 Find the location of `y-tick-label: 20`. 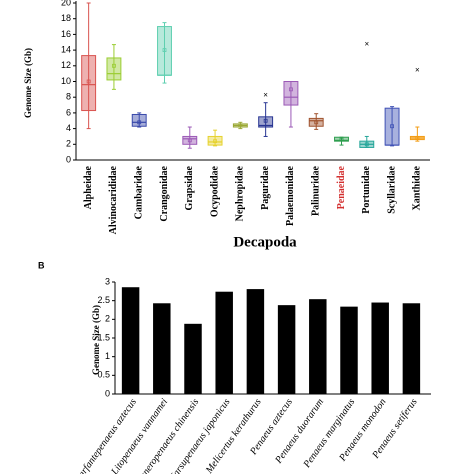

y-tick-label: 20 is located at coordinates (66, 3).